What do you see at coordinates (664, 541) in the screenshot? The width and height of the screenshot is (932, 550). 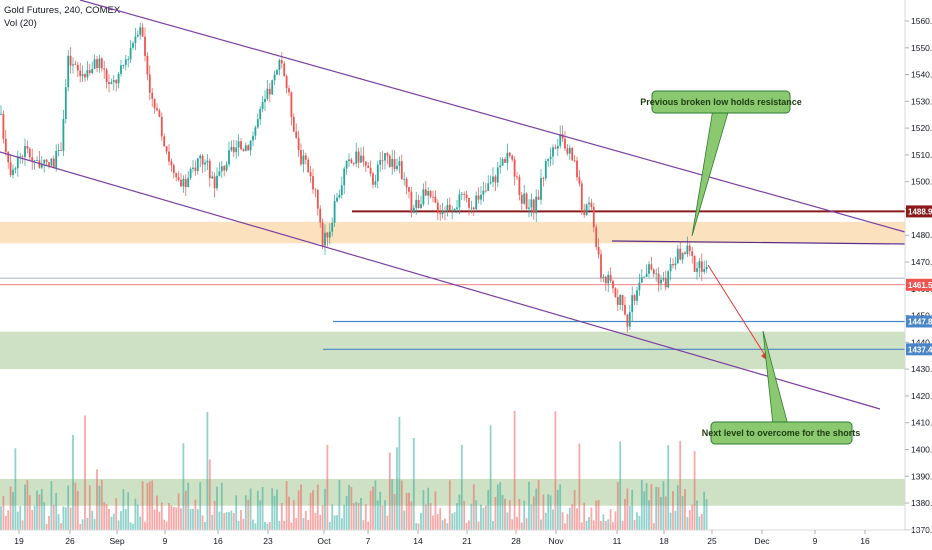 I see `x-tick-label-13: 18` at bounding box center [664, 541].